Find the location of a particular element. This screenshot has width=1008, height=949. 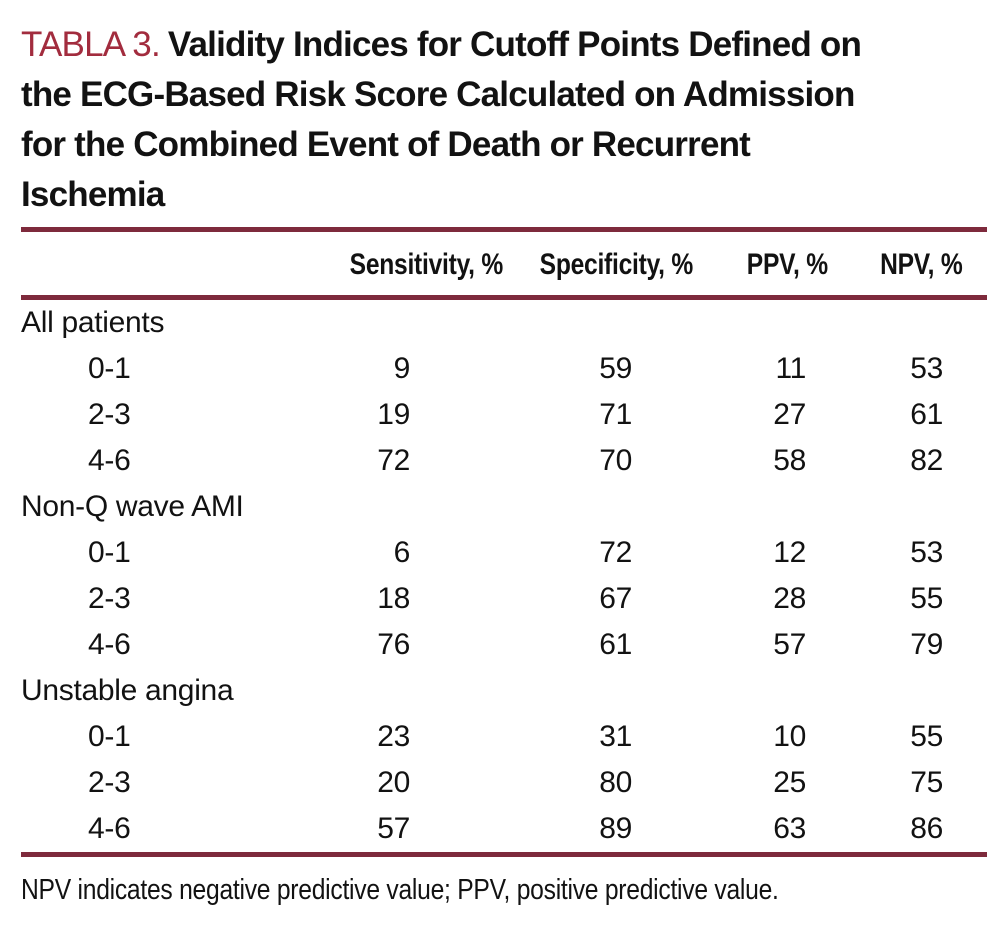

cell-specificity: 70 is located at coordinates (615, 460).